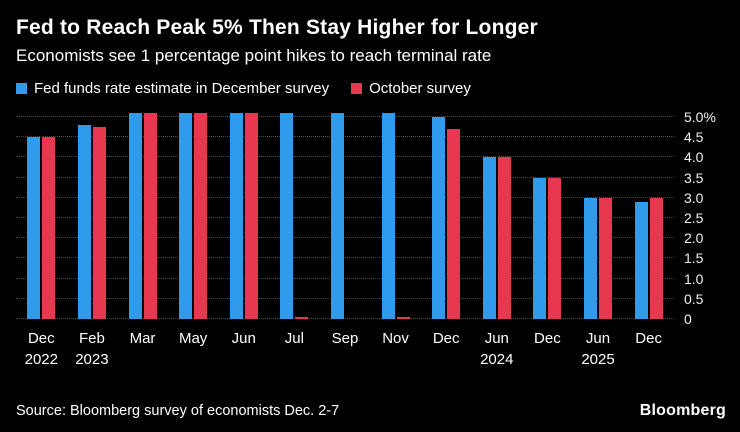 The height and width of the screenshot is (432, 740). I want to click on y-axis-tick: 3.5, so click(694, 177).